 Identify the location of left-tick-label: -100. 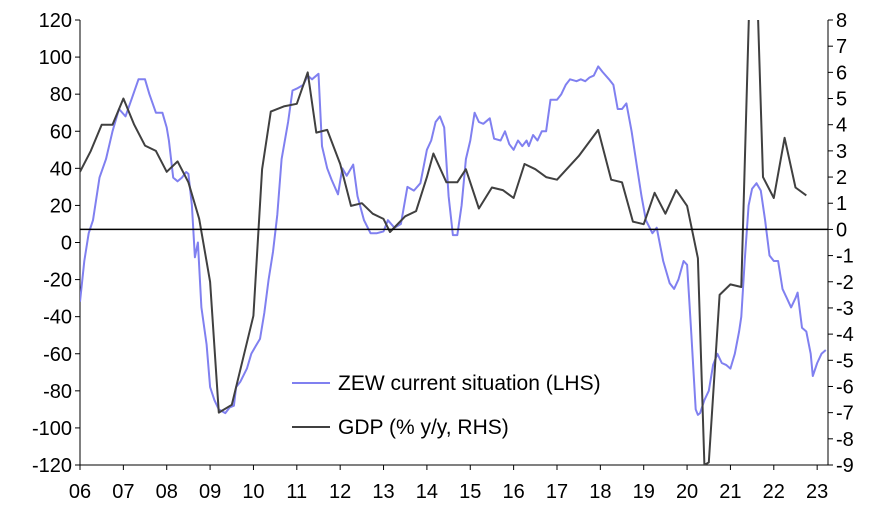
(52, 429).